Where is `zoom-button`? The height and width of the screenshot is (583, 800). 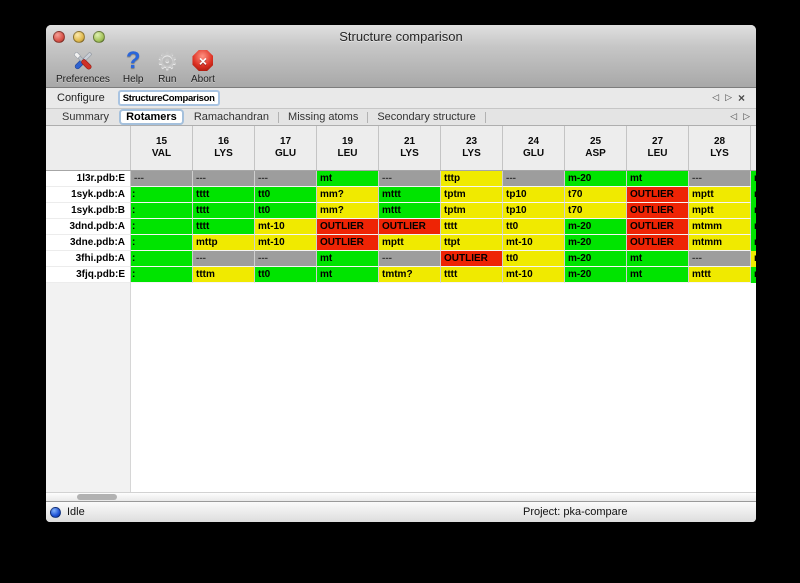
zoom-button is located at coordinates (99, 37).